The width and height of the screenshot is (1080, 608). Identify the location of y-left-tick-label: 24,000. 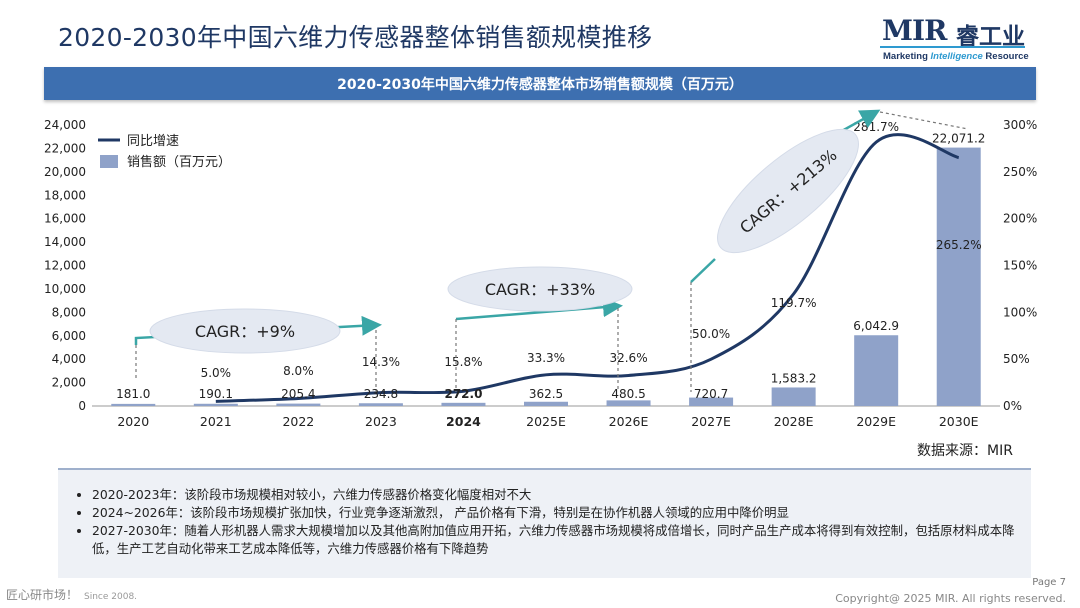
(65, 125).